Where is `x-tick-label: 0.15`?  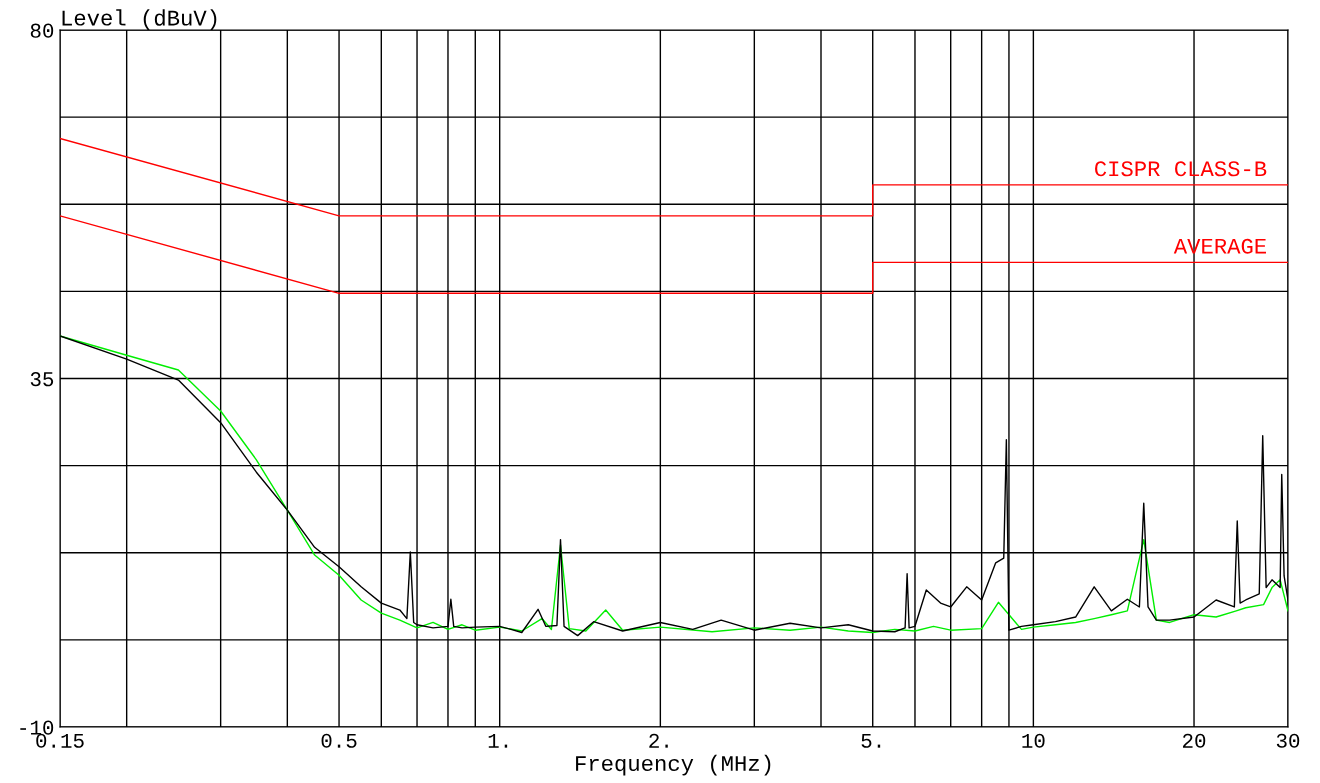 x-tick-label: 0.15 is located at coordinates (60, 740).